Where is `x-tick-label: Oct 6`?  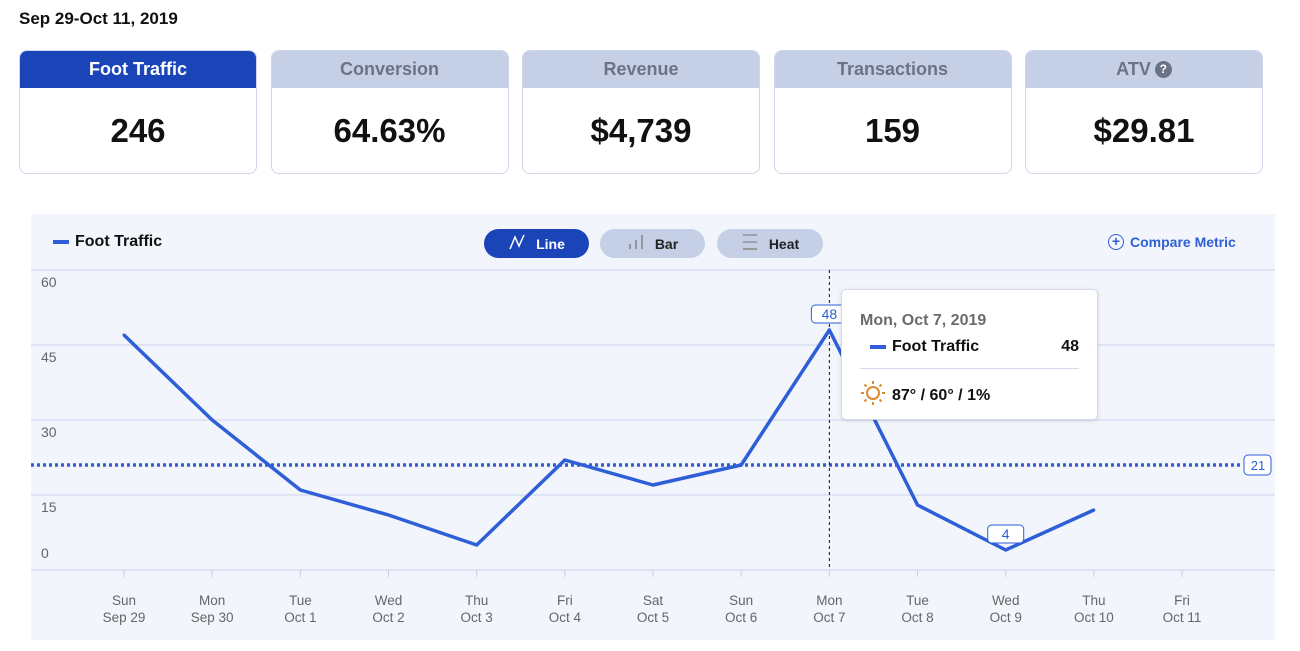 x-tick-label: Oct 6 is located at coordinates (741, 617).